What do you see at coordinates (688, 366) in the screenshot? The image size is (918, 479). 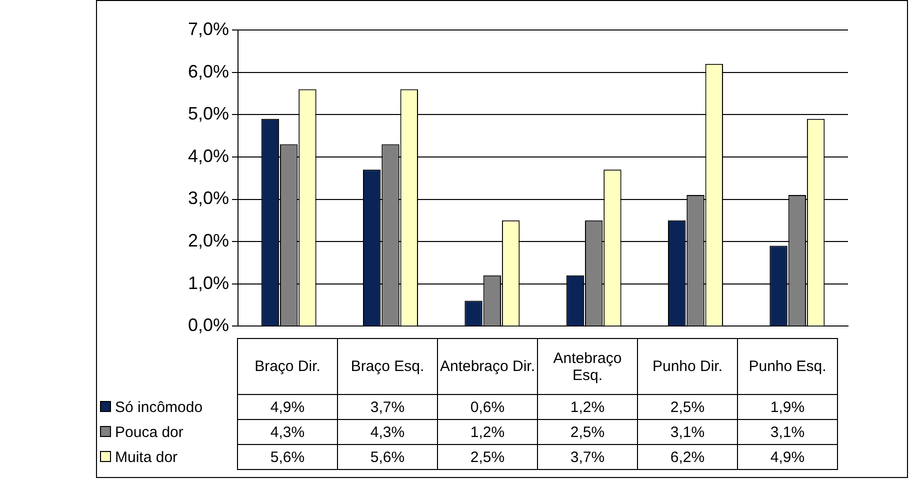 I see `x-tick-label: Punho Dir.` at bounding box center [688, 366].